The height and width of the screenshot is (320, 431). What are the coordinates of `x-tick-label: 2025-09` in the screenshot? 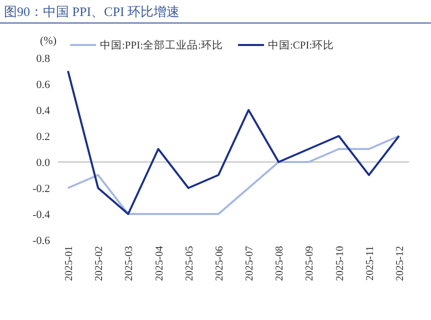 It's located at (310, 263).